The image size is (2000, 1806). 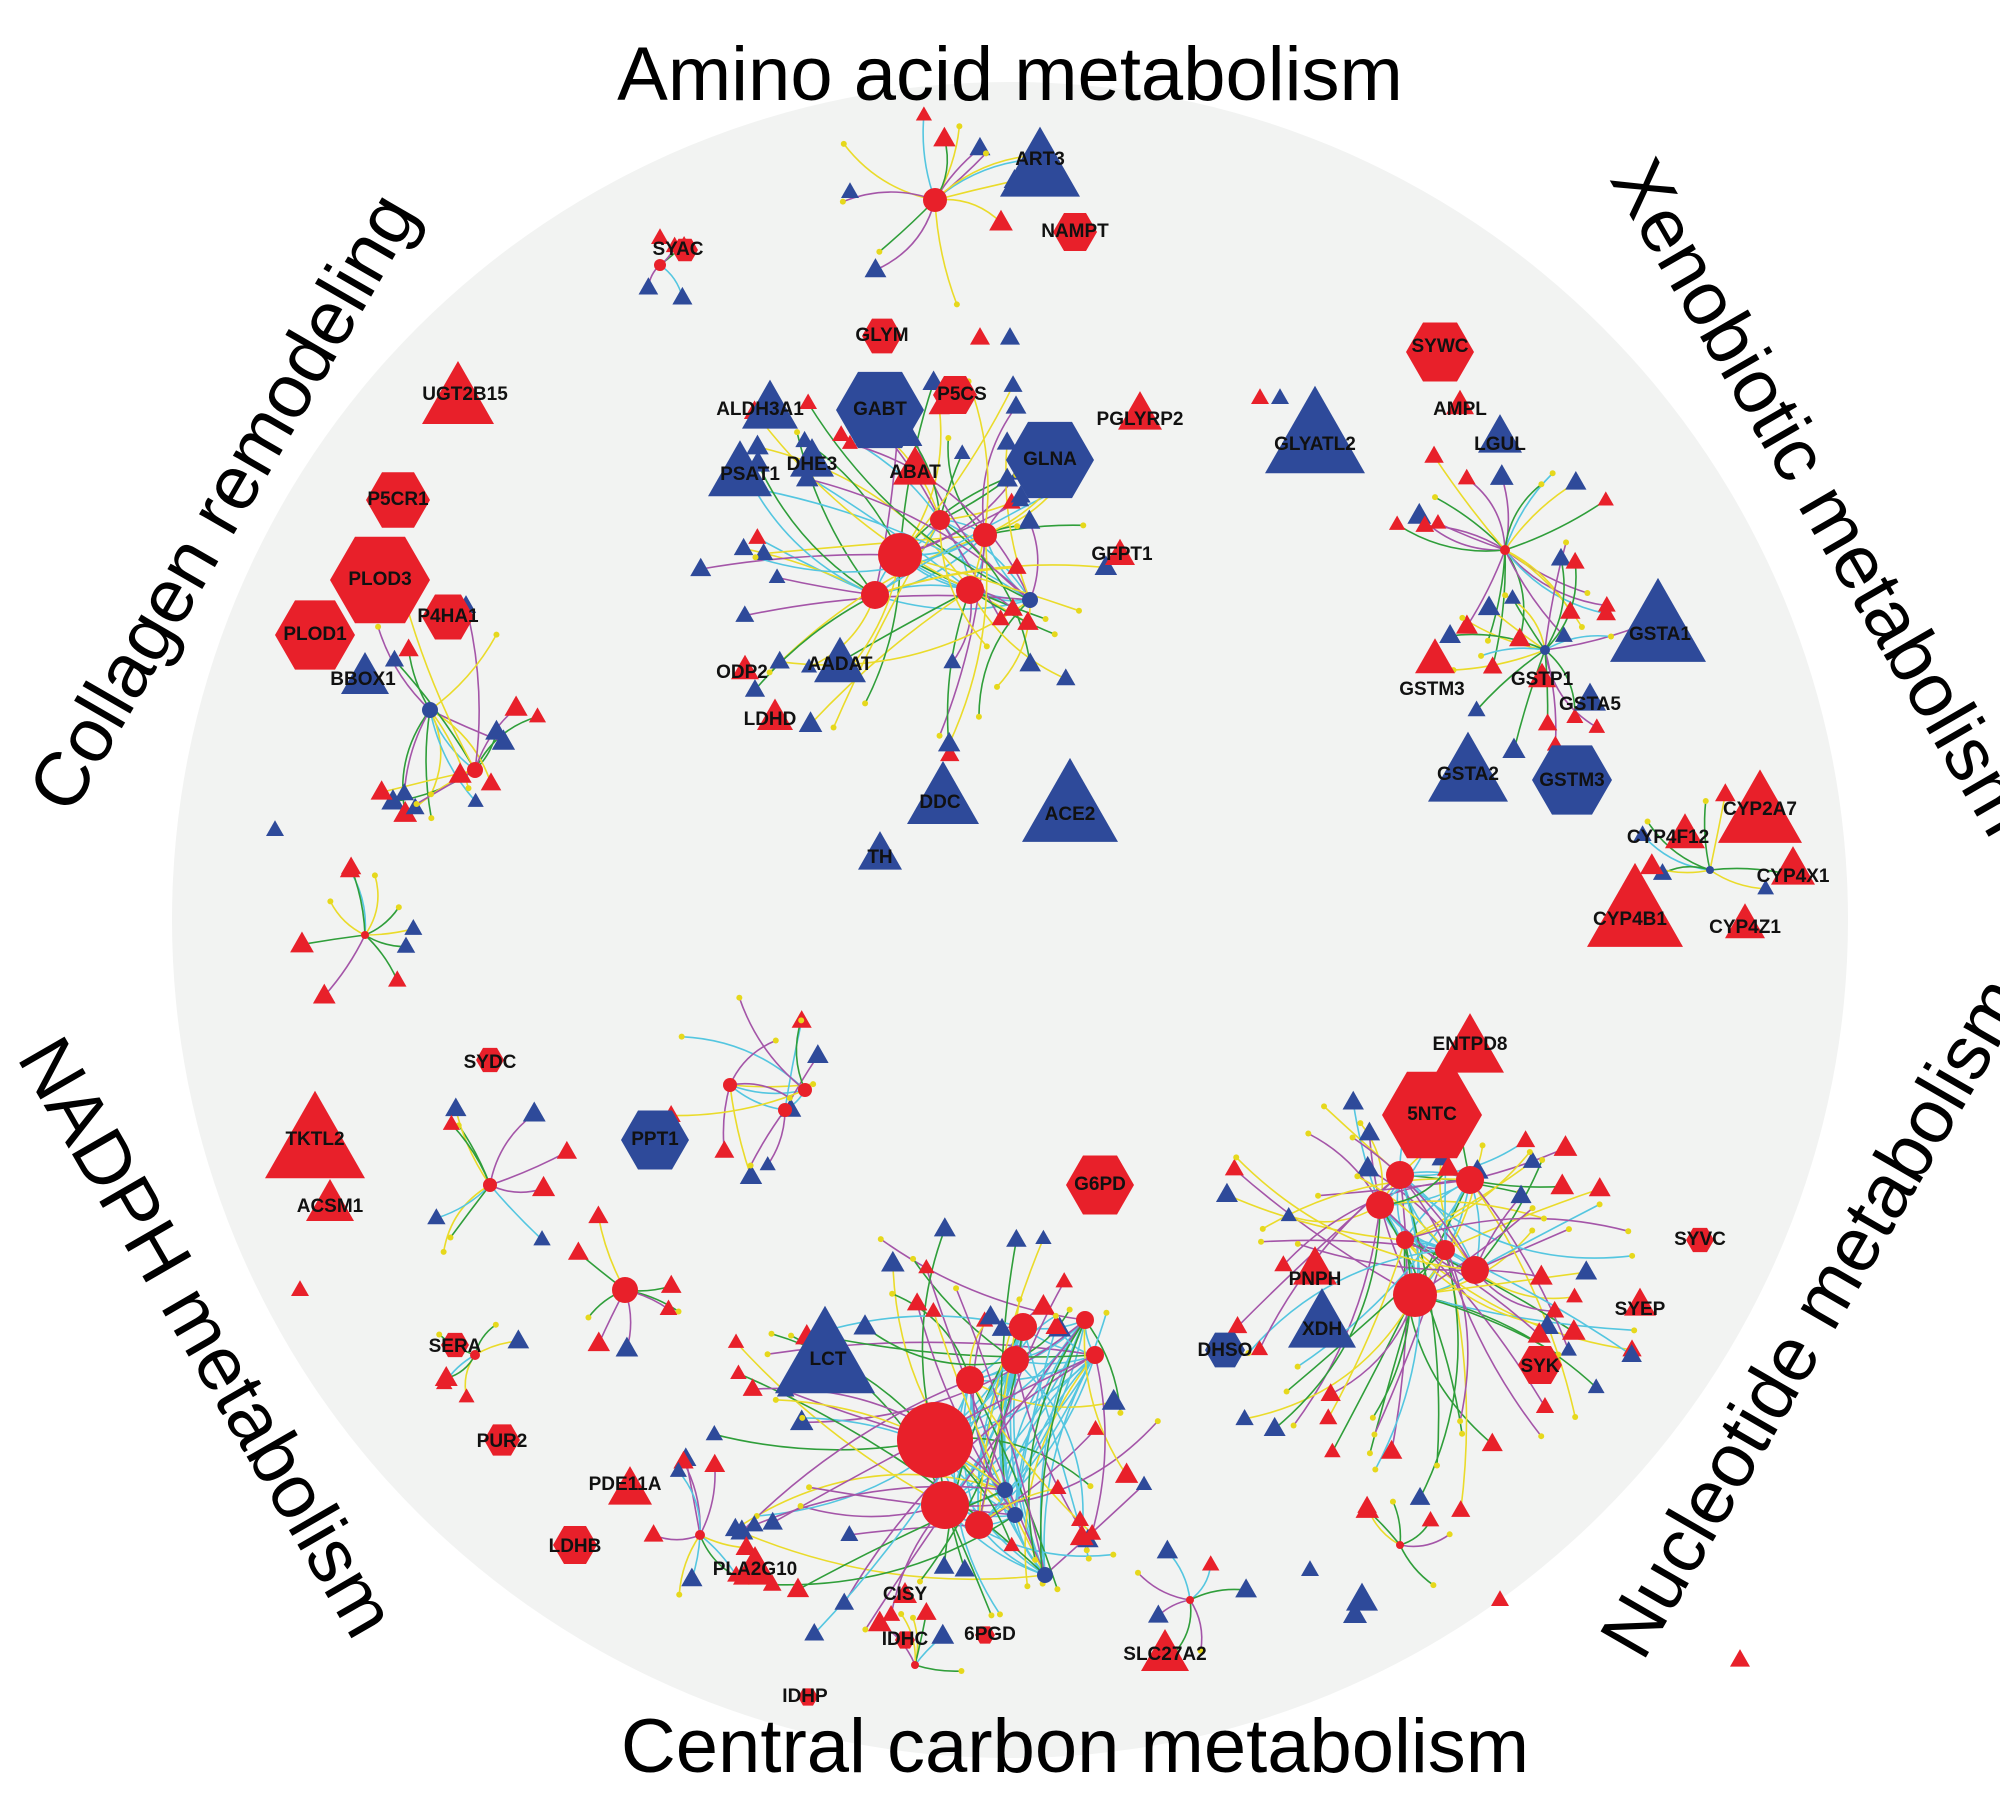 What do you see at coordinates (879, 857) in the screenshot?
I see `gene-label-th: TH` at bounding box center [879, 857].